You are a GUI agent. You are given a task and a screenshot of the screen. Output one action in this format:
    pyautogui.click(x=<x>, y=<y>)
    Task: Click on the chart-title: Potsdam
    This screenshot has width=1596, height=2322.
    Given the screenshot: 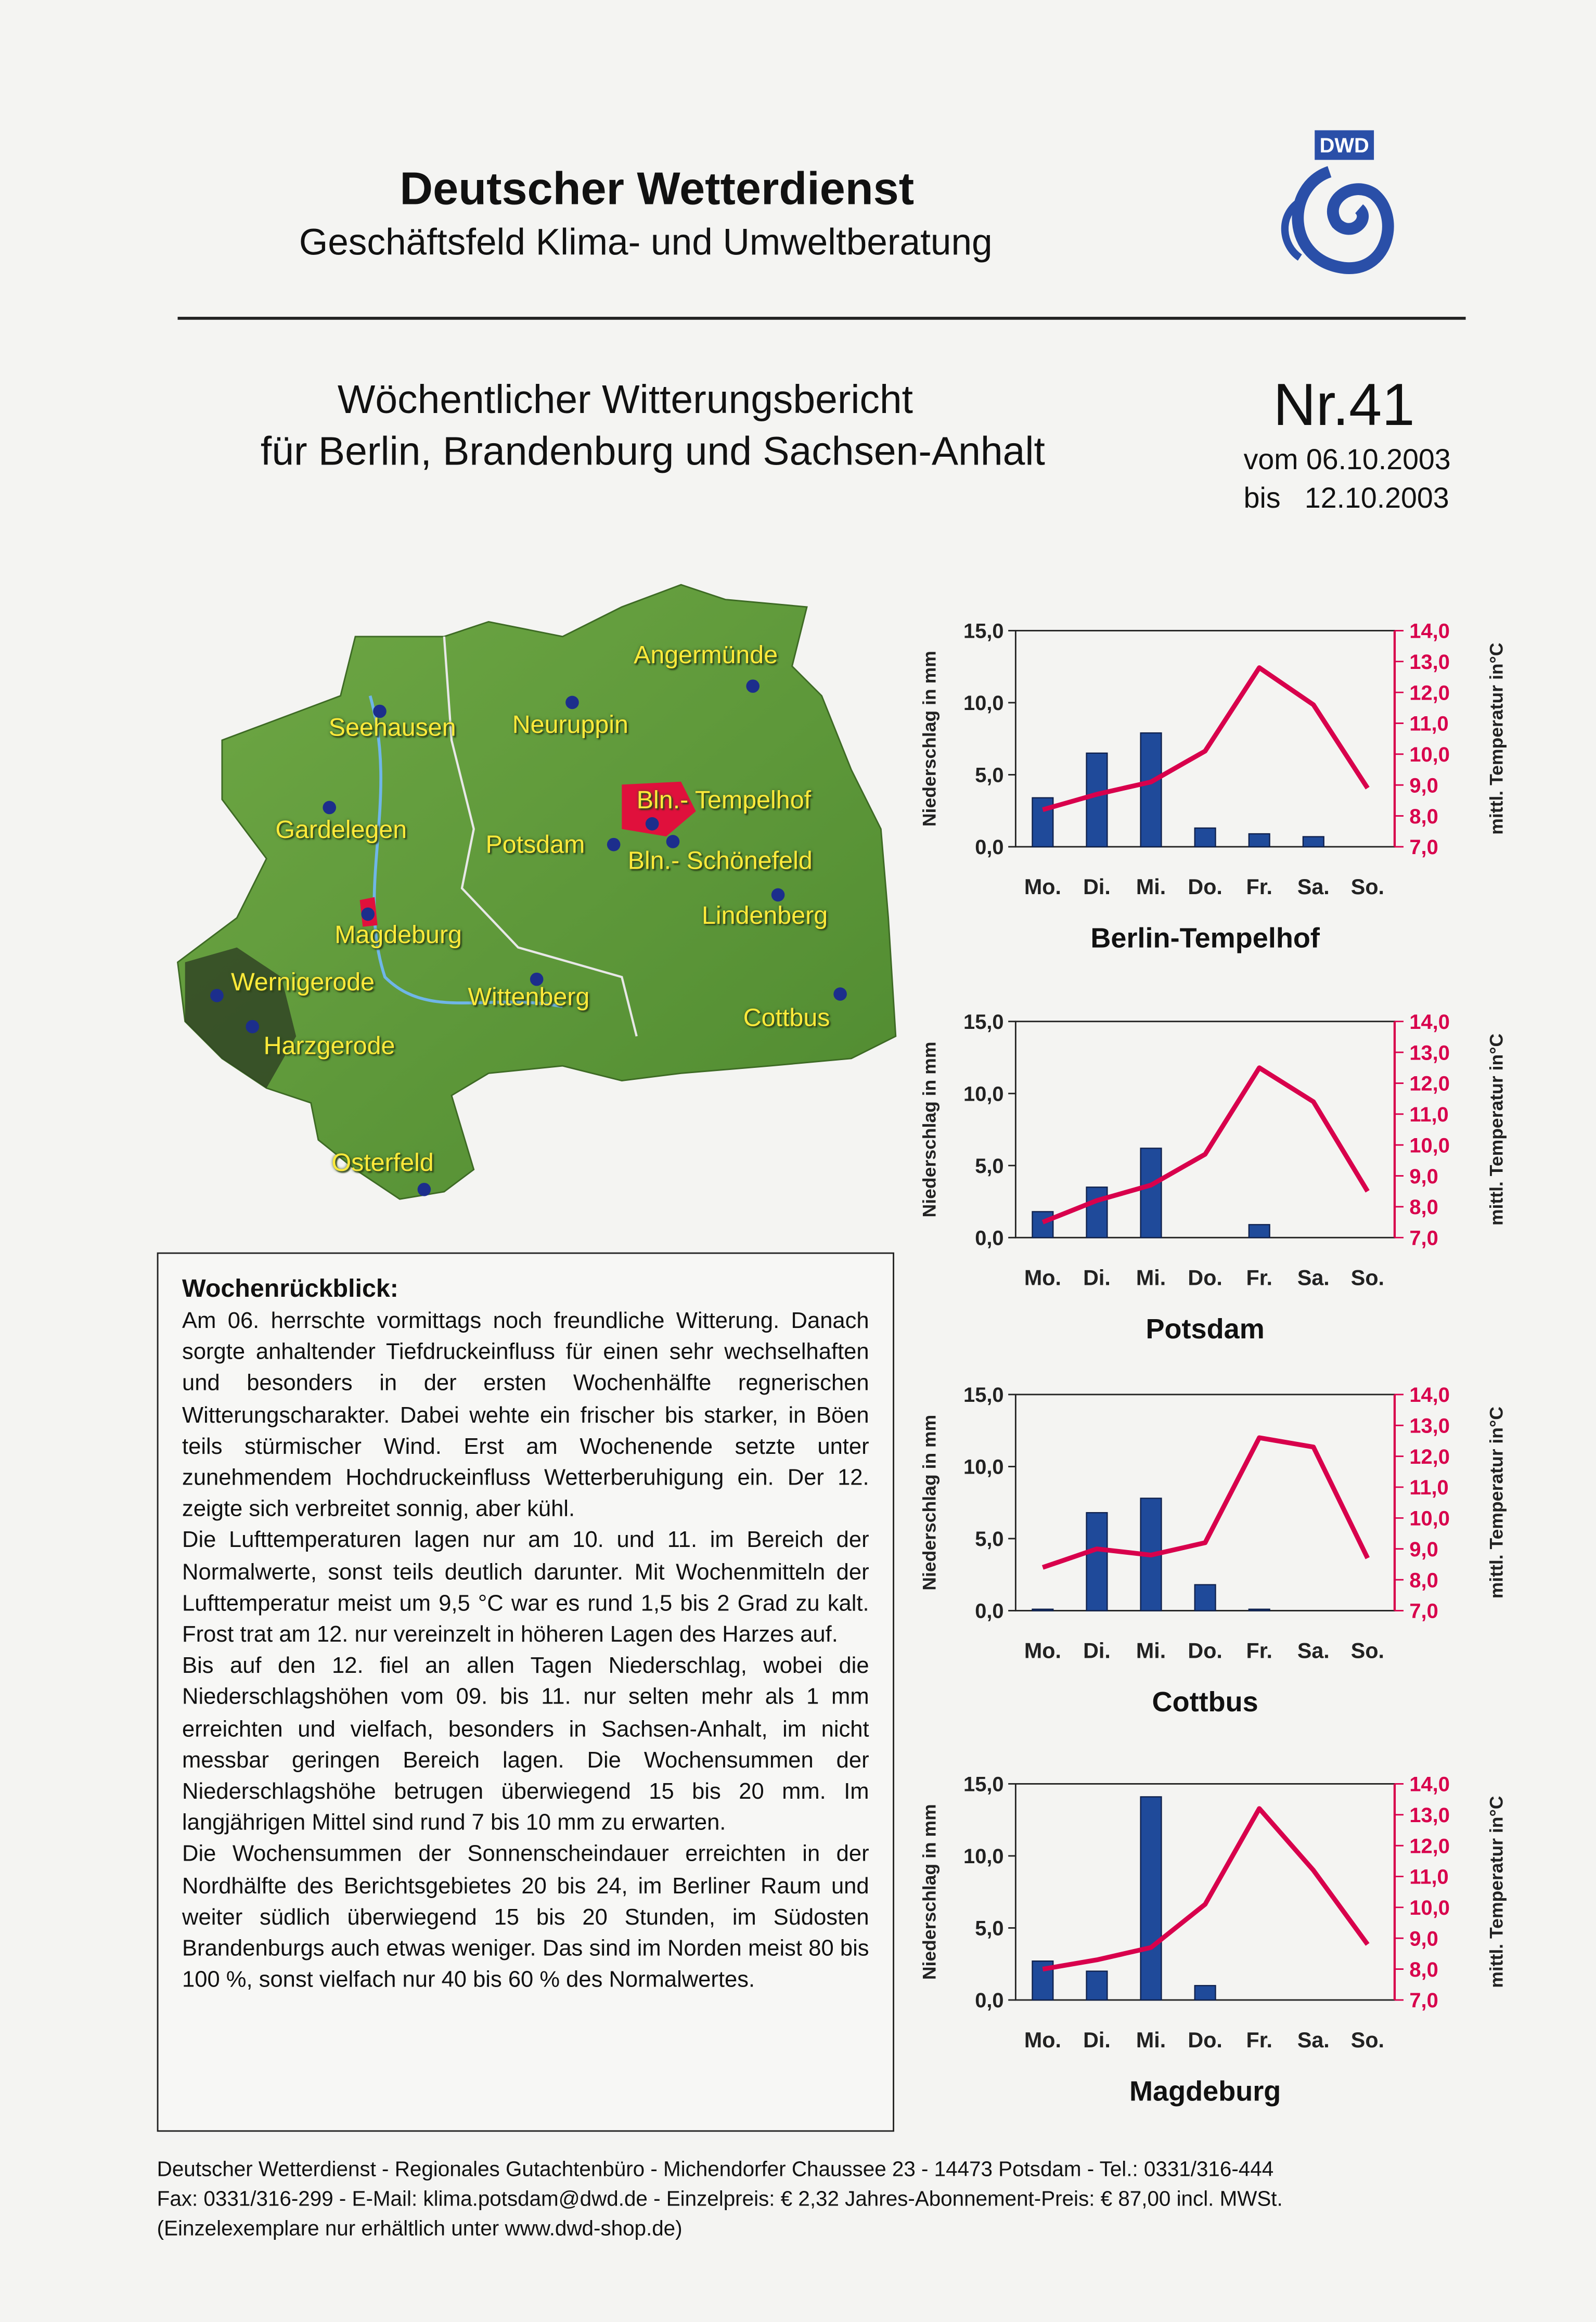 What is the action you would take?
    pyautogui.click(x=1204, y=1329)
    